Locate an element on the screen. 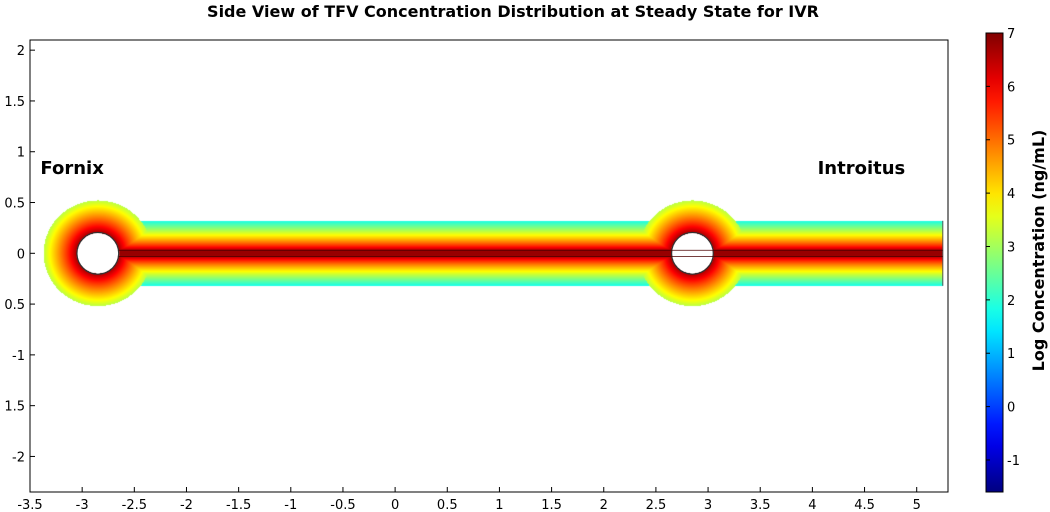  x-tick-label: 3.5 is located at coordinates (760, 505).